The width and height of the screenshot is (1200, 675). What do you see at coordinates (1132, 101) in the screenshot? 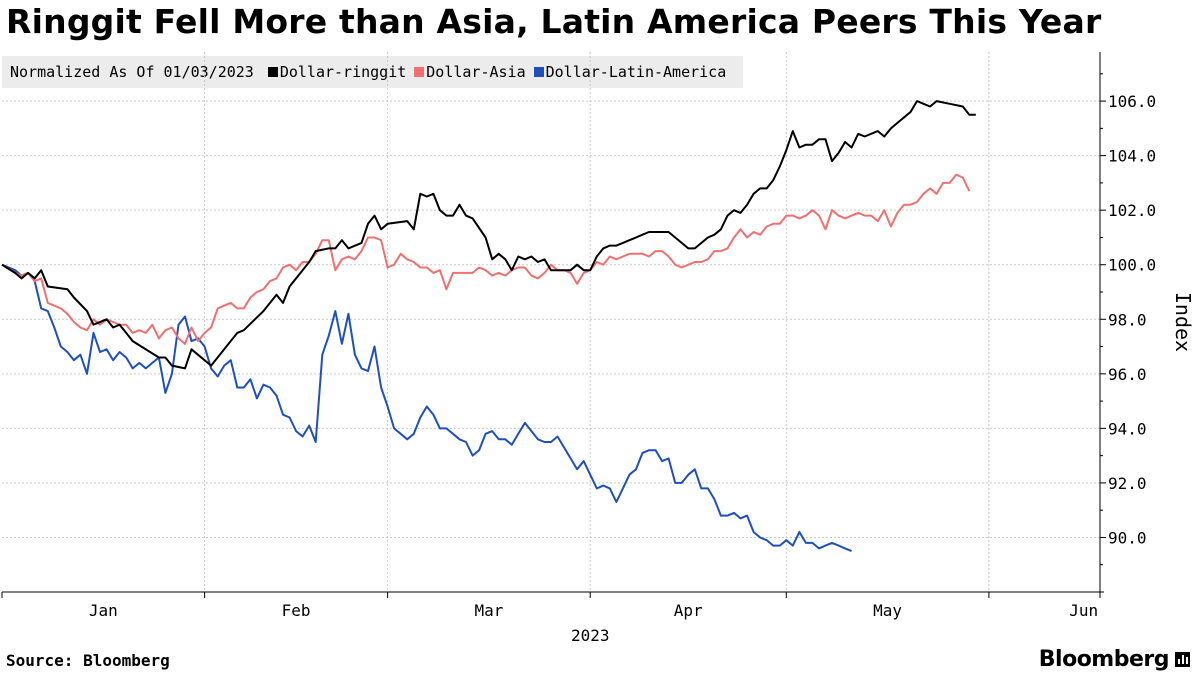
I see `y-tick-label: 106.0` at bounding box center [1132, 101].